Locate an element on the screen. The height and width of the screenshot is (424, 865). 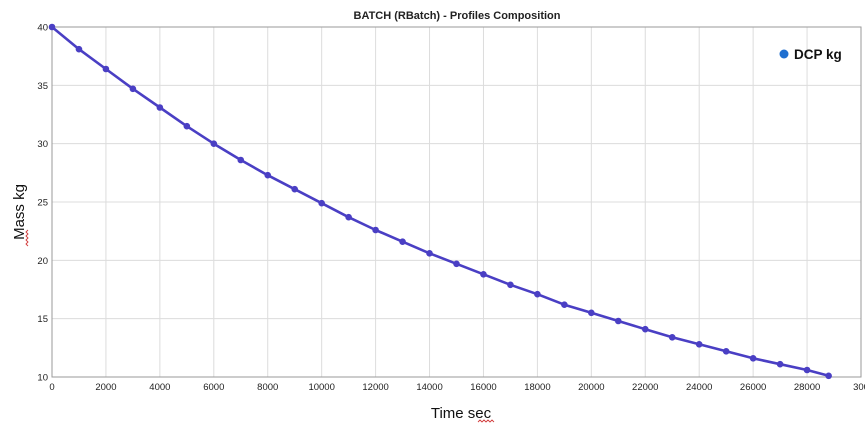
x-axis-label: Time sec is located at coordinates (461, 413).